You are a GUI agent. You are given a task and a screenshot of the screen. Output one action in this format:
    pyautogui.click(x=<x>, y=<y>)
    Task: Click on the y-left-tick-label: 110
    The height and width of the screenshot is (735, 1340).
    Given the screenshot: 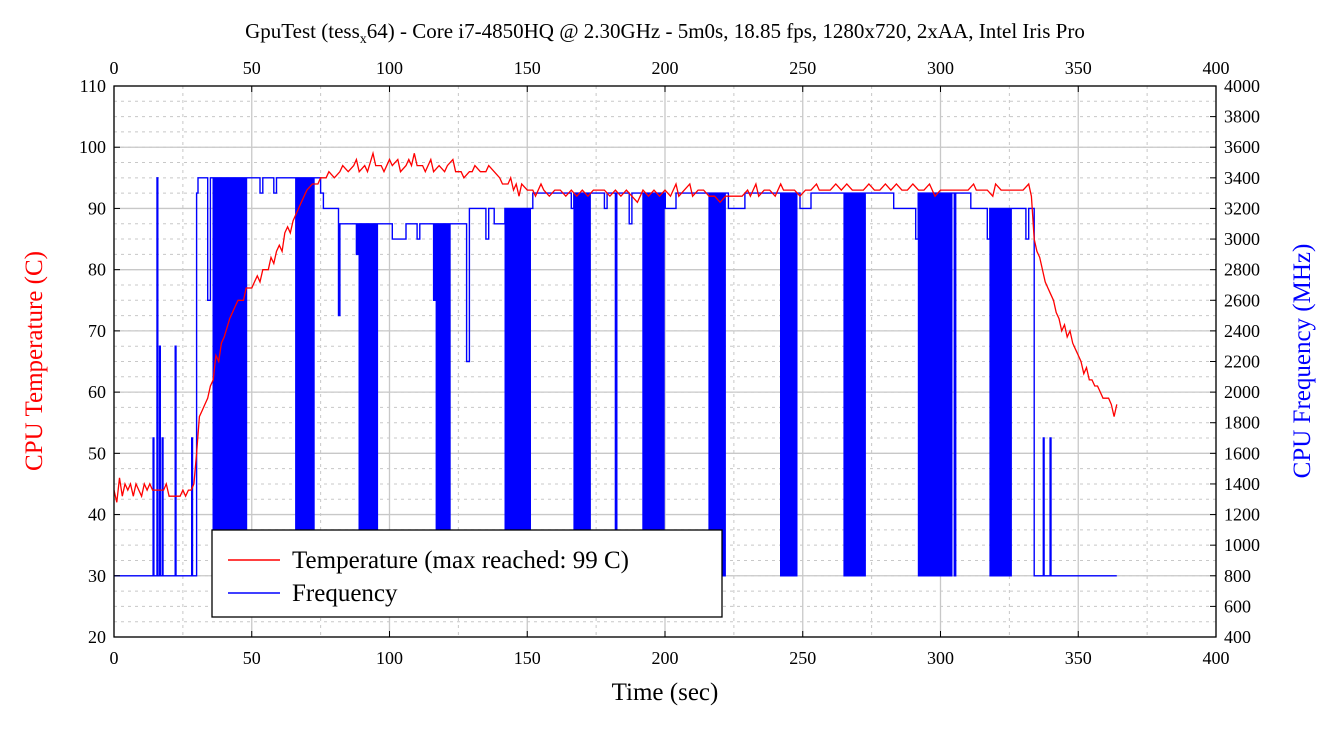 What is the action you would take?
    pyautogui.click(x=93, y=86)
    